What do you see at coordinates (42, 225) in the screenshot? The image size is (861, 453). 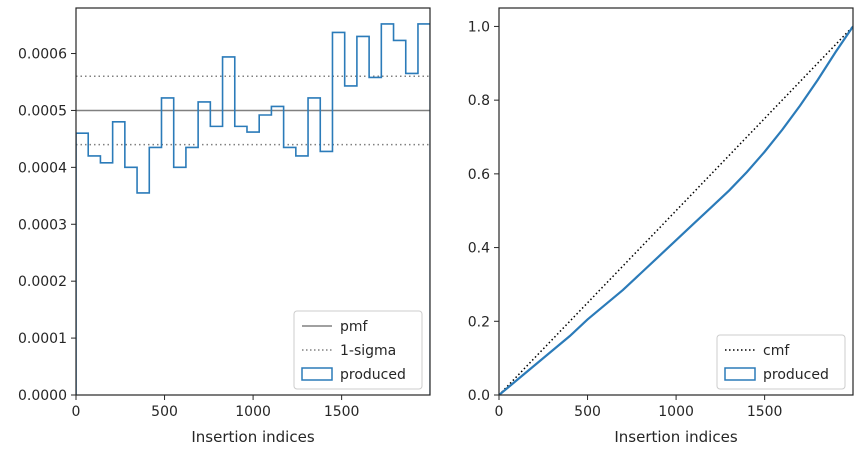 I see `y-tick-label: 0.0003` at bounding box center [42, 225].